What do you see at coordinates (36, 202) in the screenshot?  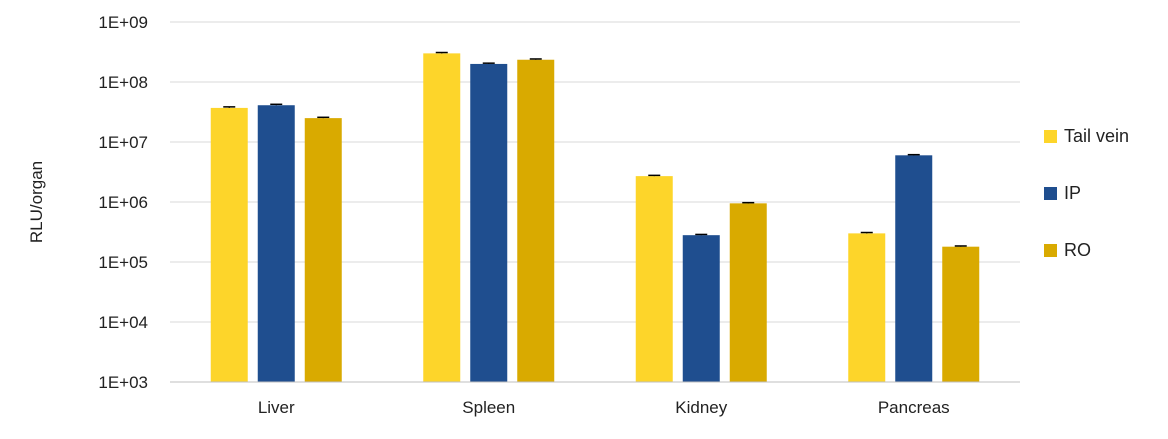 I see `y-axis-title: RLU/organ` at bounding box center [36, 202].